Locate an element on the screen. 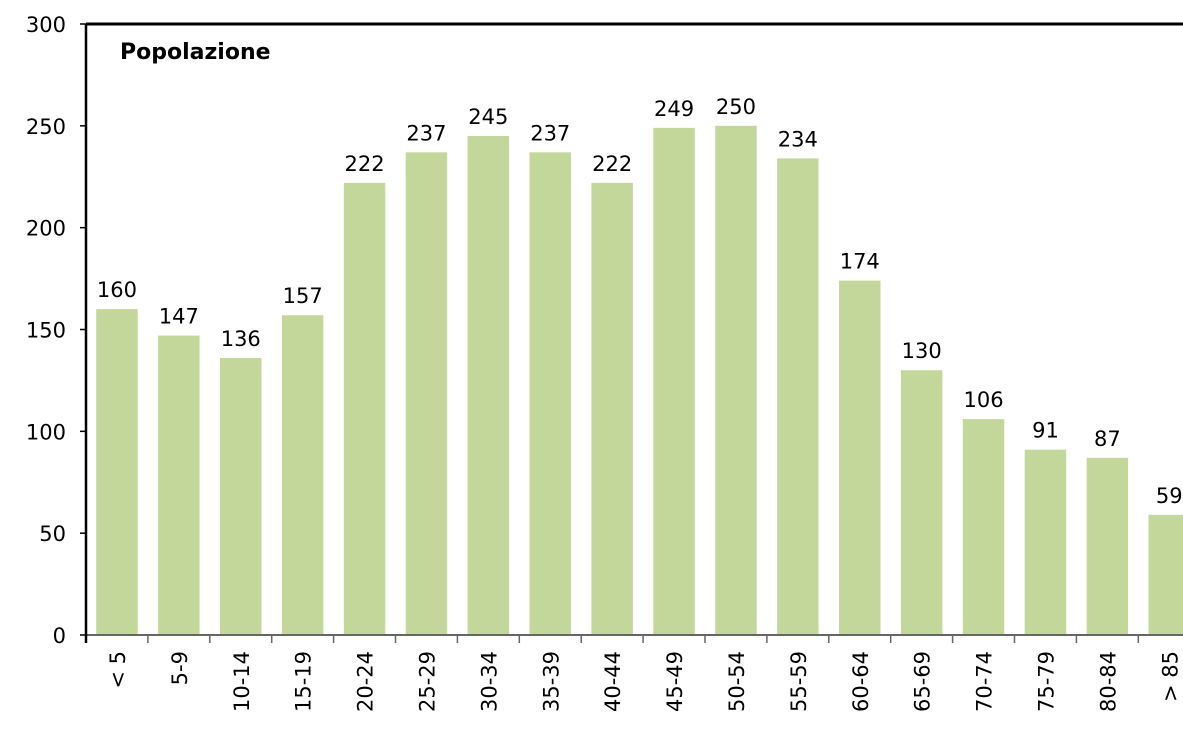  x-tick-label: 40-44 is located at coordinates (613, 681).